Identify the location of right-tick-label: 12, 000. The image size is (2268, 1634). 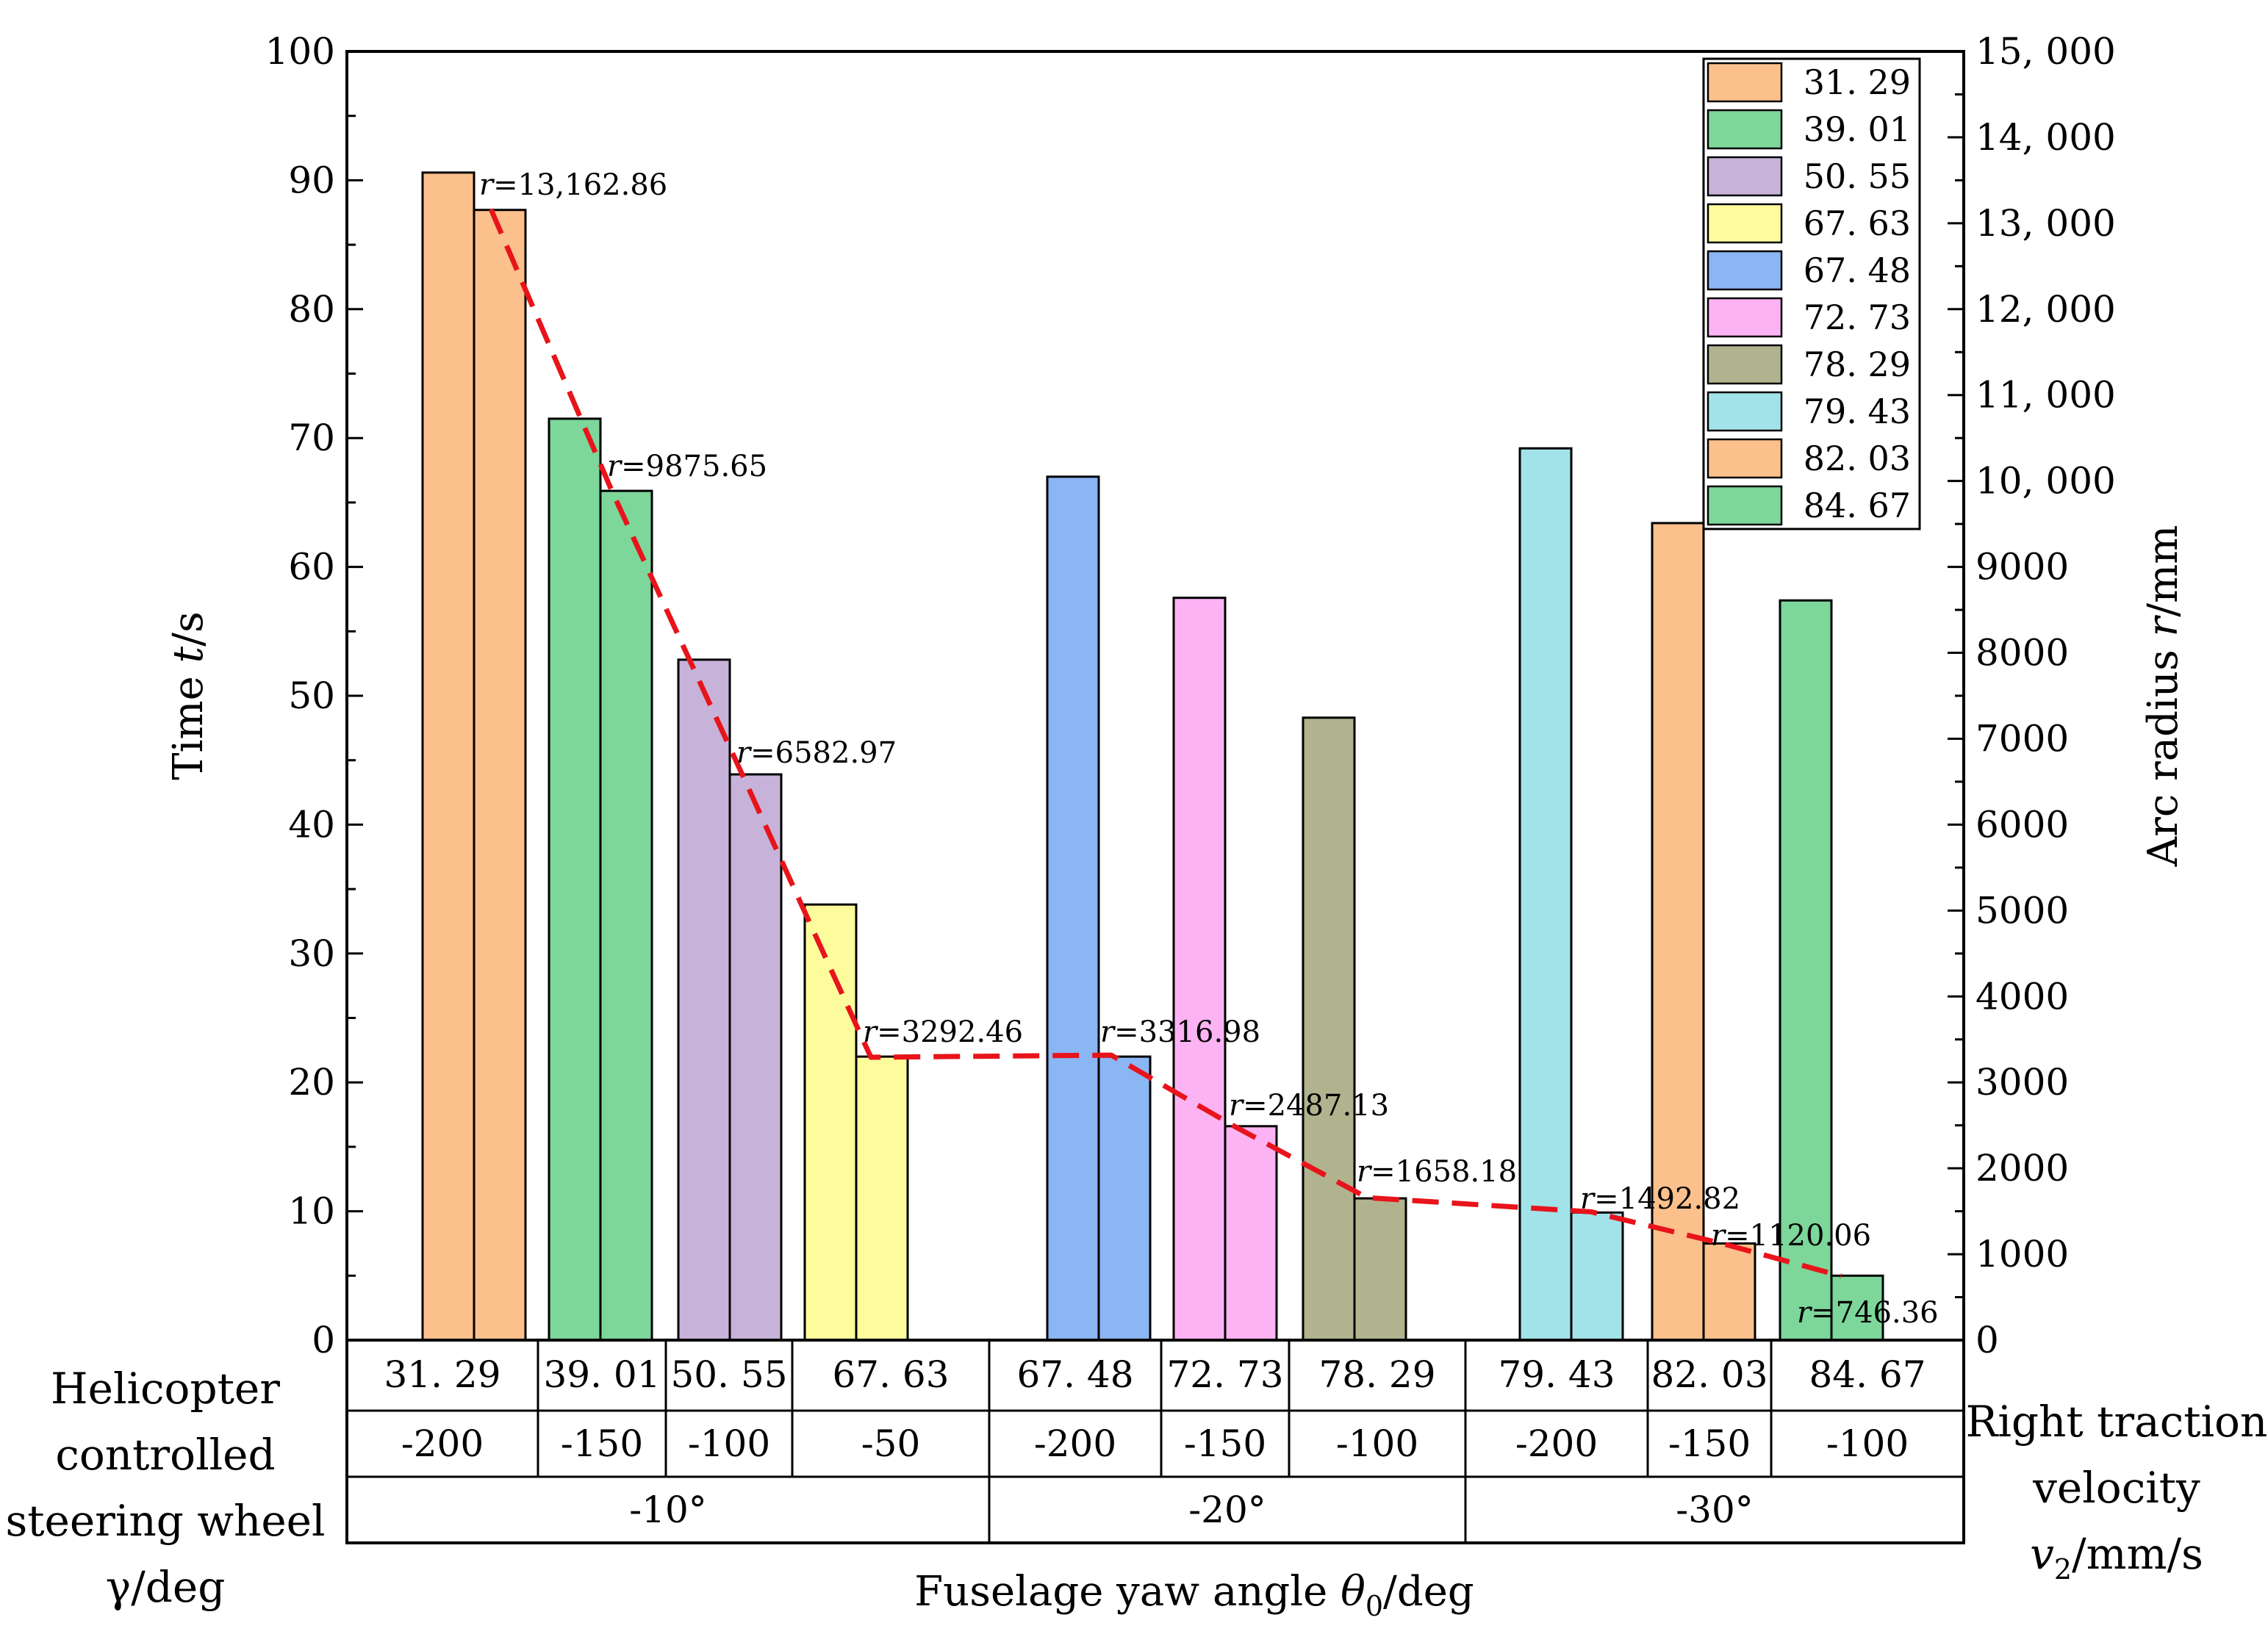
(2045, 309).